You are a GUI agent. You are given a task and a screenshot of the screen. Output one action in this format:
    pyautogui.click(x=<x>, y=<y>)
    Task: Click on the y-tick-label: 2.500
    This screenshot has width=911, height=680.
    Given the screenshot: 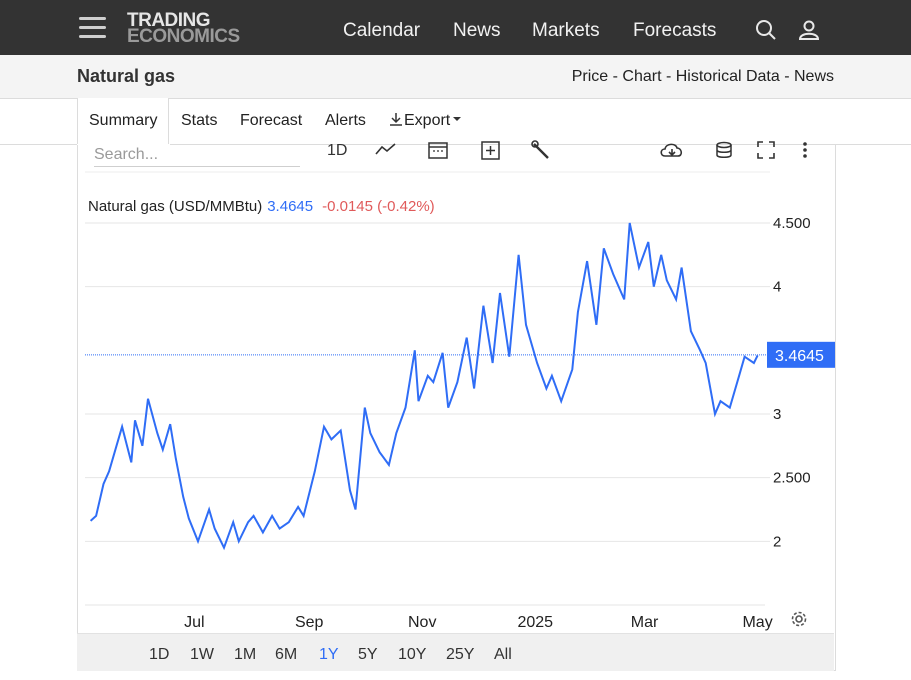 What is the action you would take?
    pyautogui.click(x=792, y=478)
    